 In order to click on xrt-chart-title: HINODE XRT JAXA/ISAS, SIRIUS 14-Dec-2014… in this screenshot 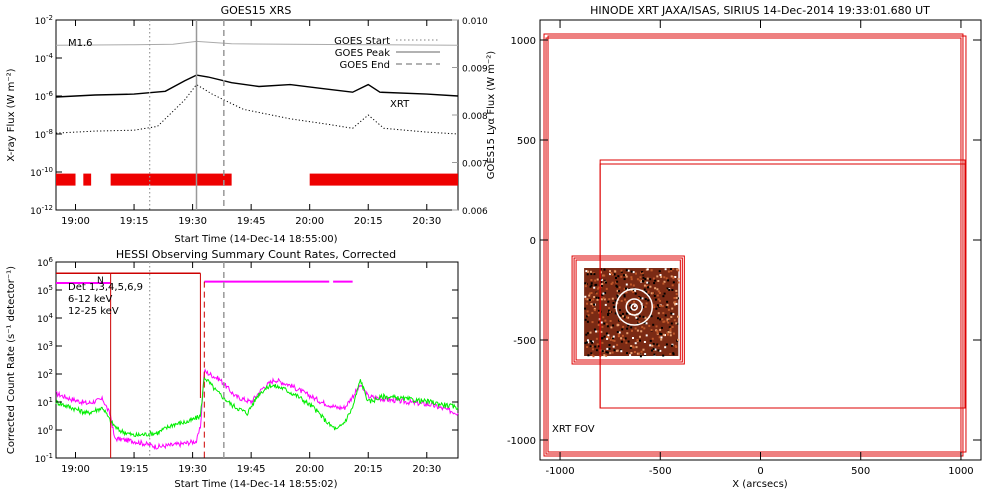, I will do `click(760, 10)`.